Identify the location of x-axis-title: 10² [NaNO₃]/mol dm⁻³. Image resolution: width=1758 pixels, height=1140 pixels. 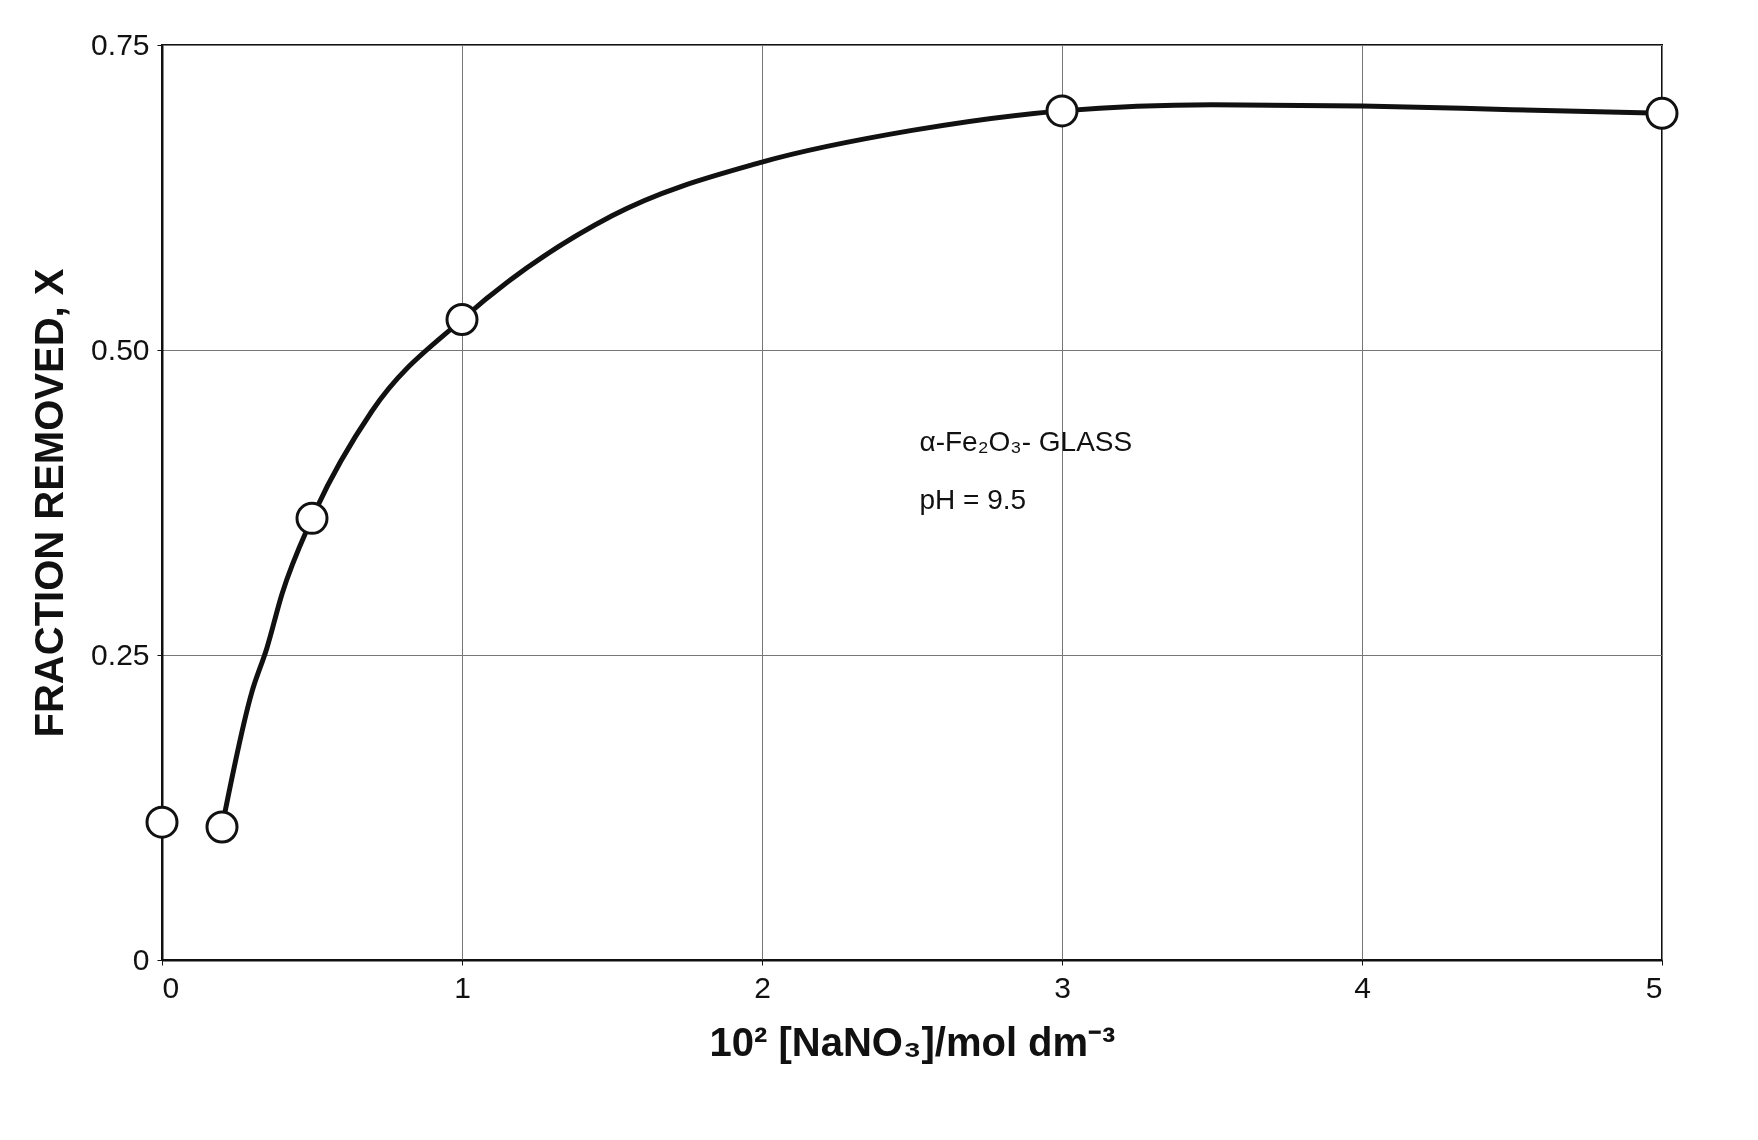
(912, 1041).